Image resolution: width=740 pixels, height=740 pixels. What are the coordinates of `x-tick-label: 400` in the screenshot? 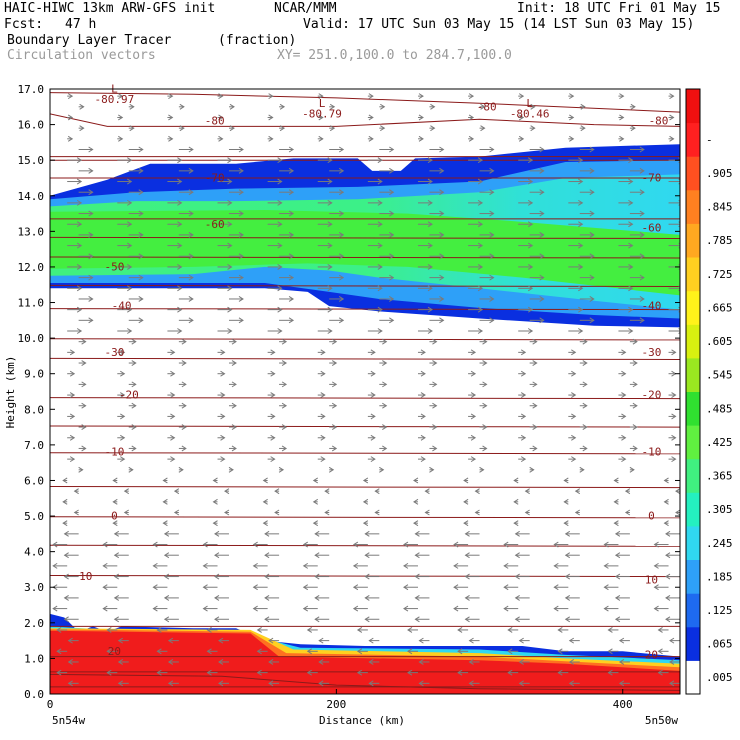 It's located at (623, 704).